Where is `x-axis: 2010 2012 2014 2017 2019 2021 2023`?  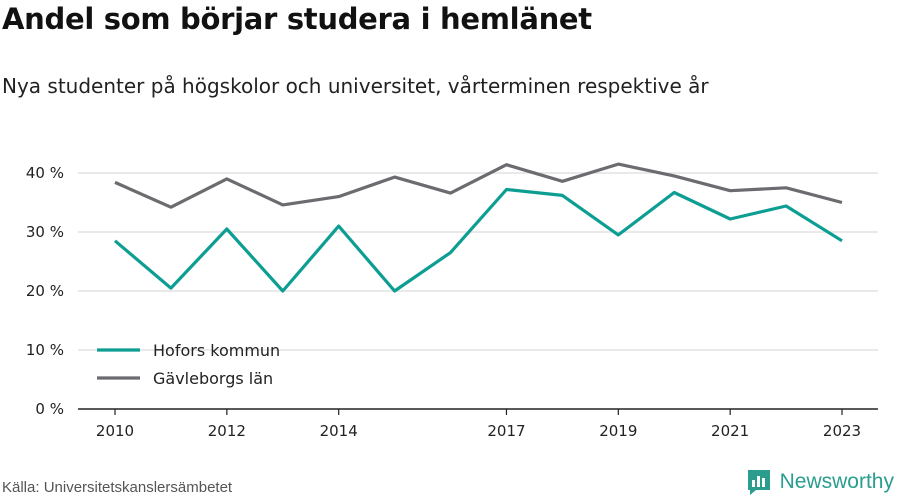 x-axis: 2010 2012 2014 2017 2019 2021 2023 is located at coordinates (478, 424).